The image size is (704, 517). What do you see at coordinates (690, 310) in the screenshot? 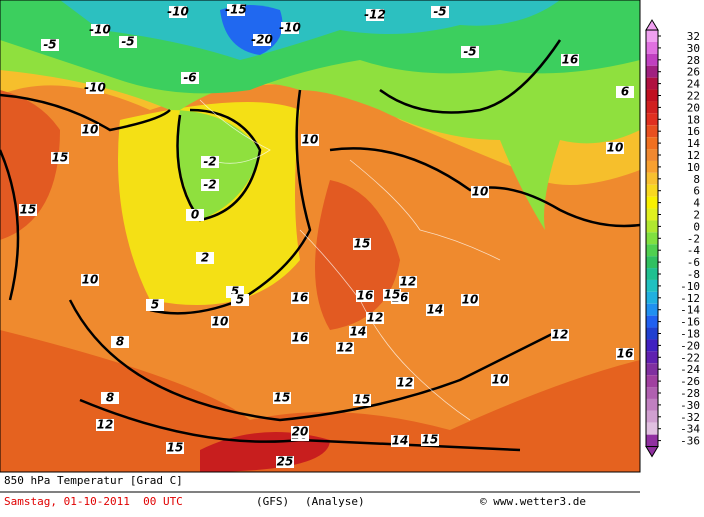
I see `legend-label: -14` at bounding box center [690, 310].